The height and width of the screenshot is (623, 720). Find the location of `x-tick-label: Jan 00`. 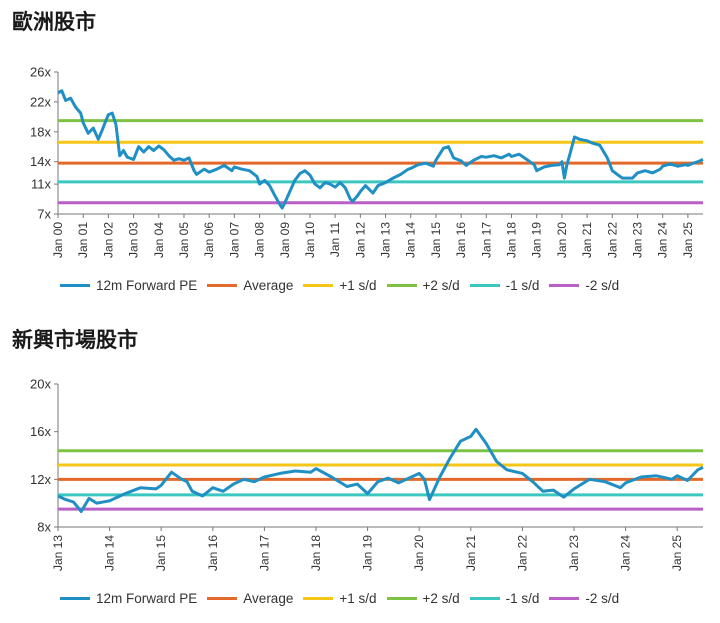

x-tick-label: Jan 00 is located at coordinates (58, 240).